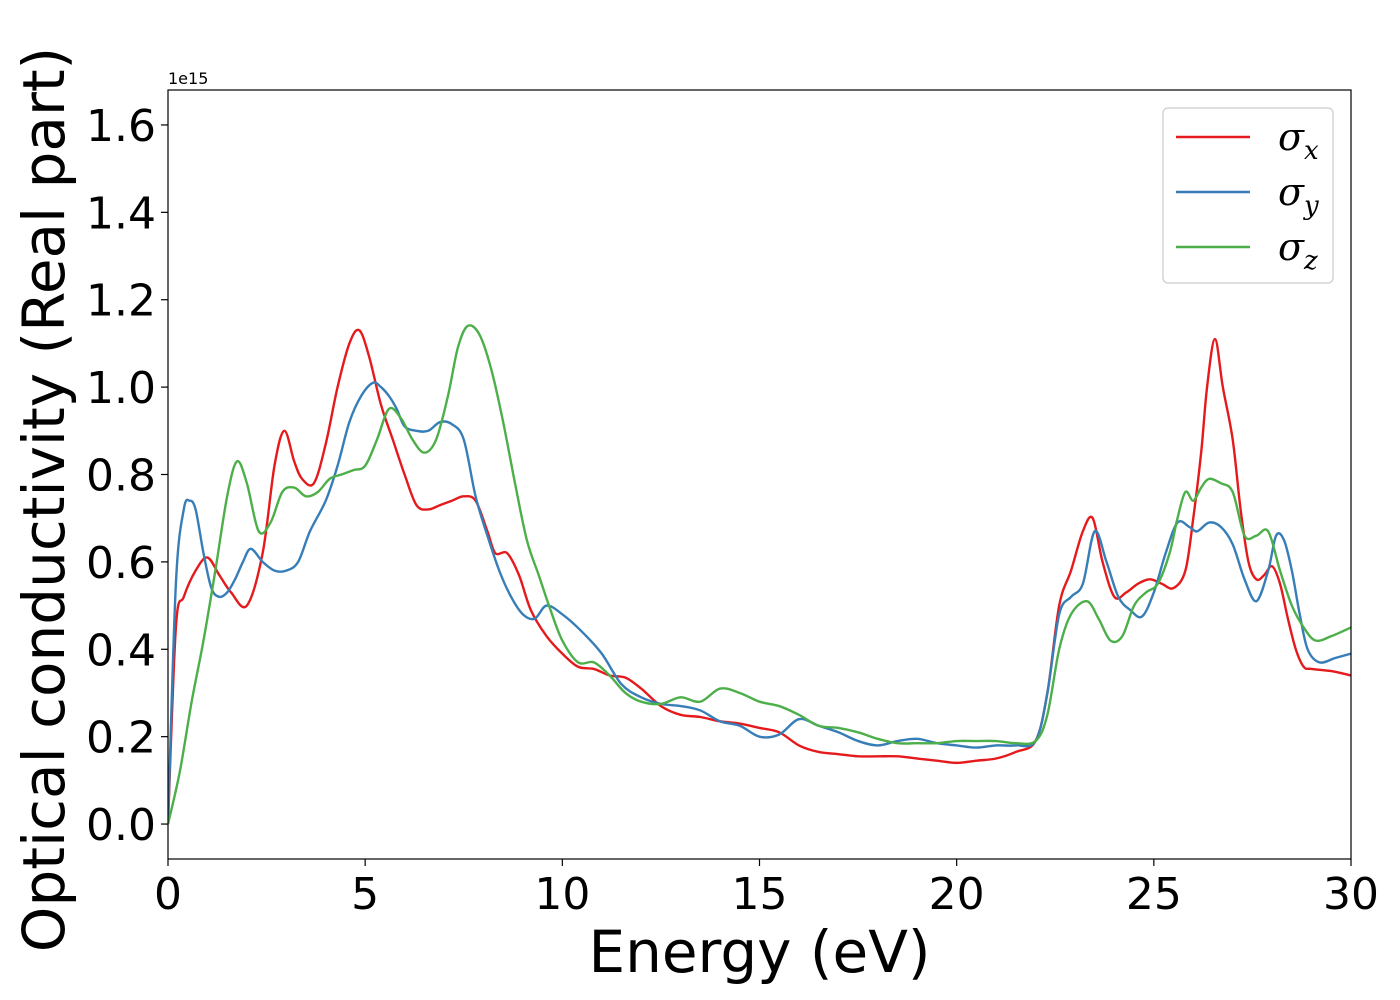 The image size is (1400, 1000). Describe the element at coordinates (121, 476) in the screenshot. I see `y-tick-label: 0.8` at that location.